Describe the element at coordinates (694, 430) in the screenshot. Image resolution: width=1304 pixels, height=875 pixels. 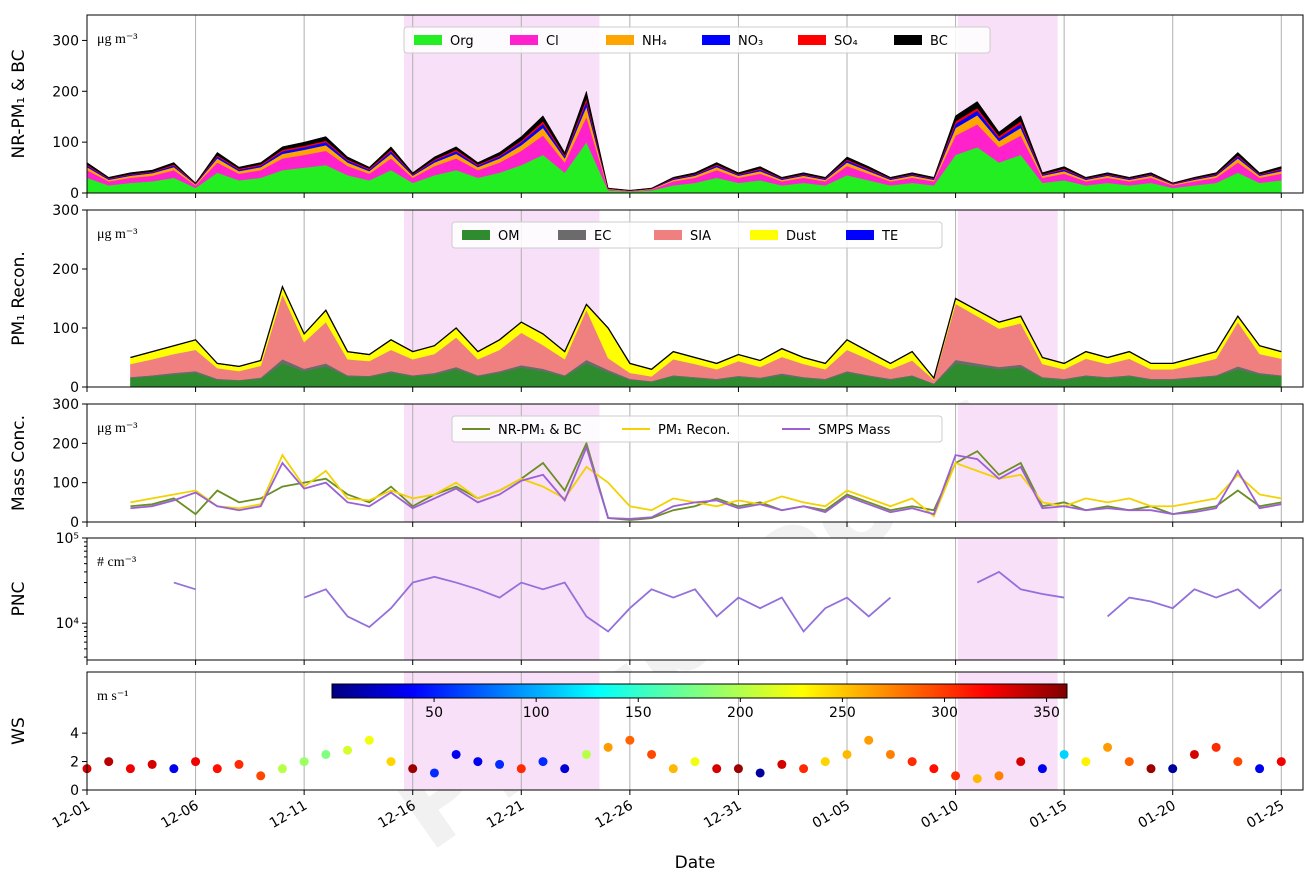
I see `legend-label: PM₁ Recon.` at that location.